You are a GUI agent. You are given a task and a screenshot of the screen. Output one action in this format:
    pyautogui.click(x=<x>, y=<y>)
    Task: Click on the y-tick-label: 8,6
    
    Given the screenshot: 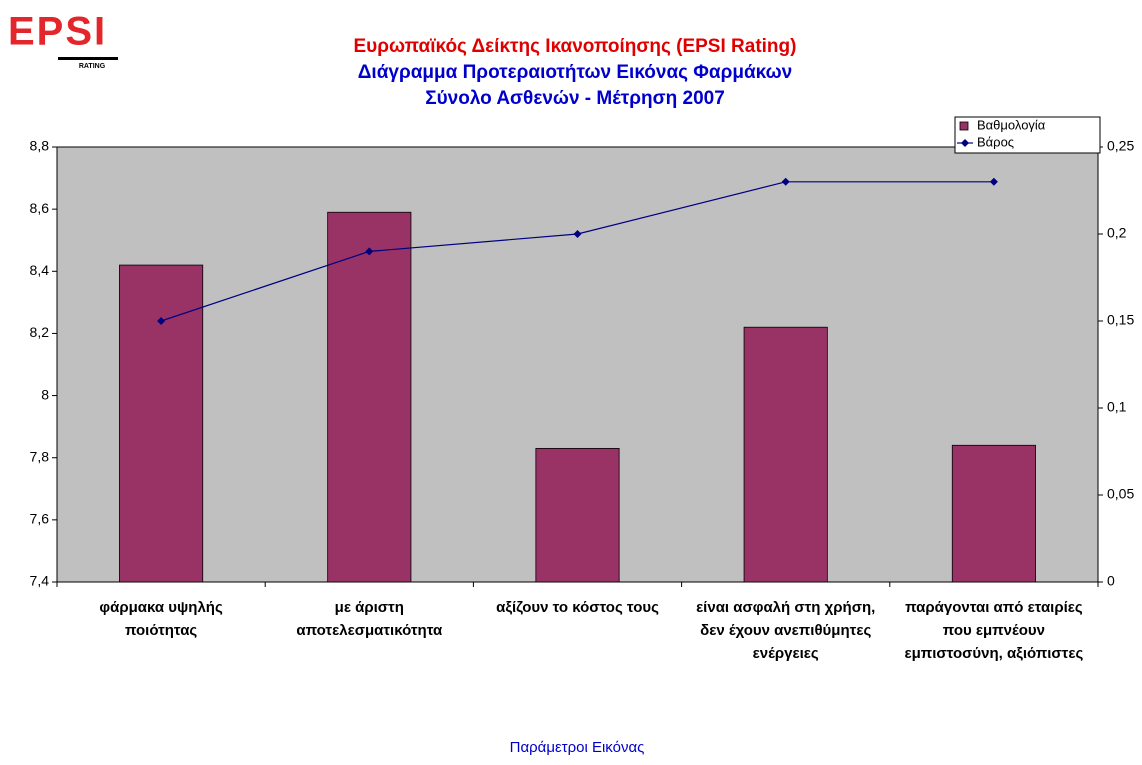 What is the action you would take?
    pyautogui.click(x=40, y=208)
    